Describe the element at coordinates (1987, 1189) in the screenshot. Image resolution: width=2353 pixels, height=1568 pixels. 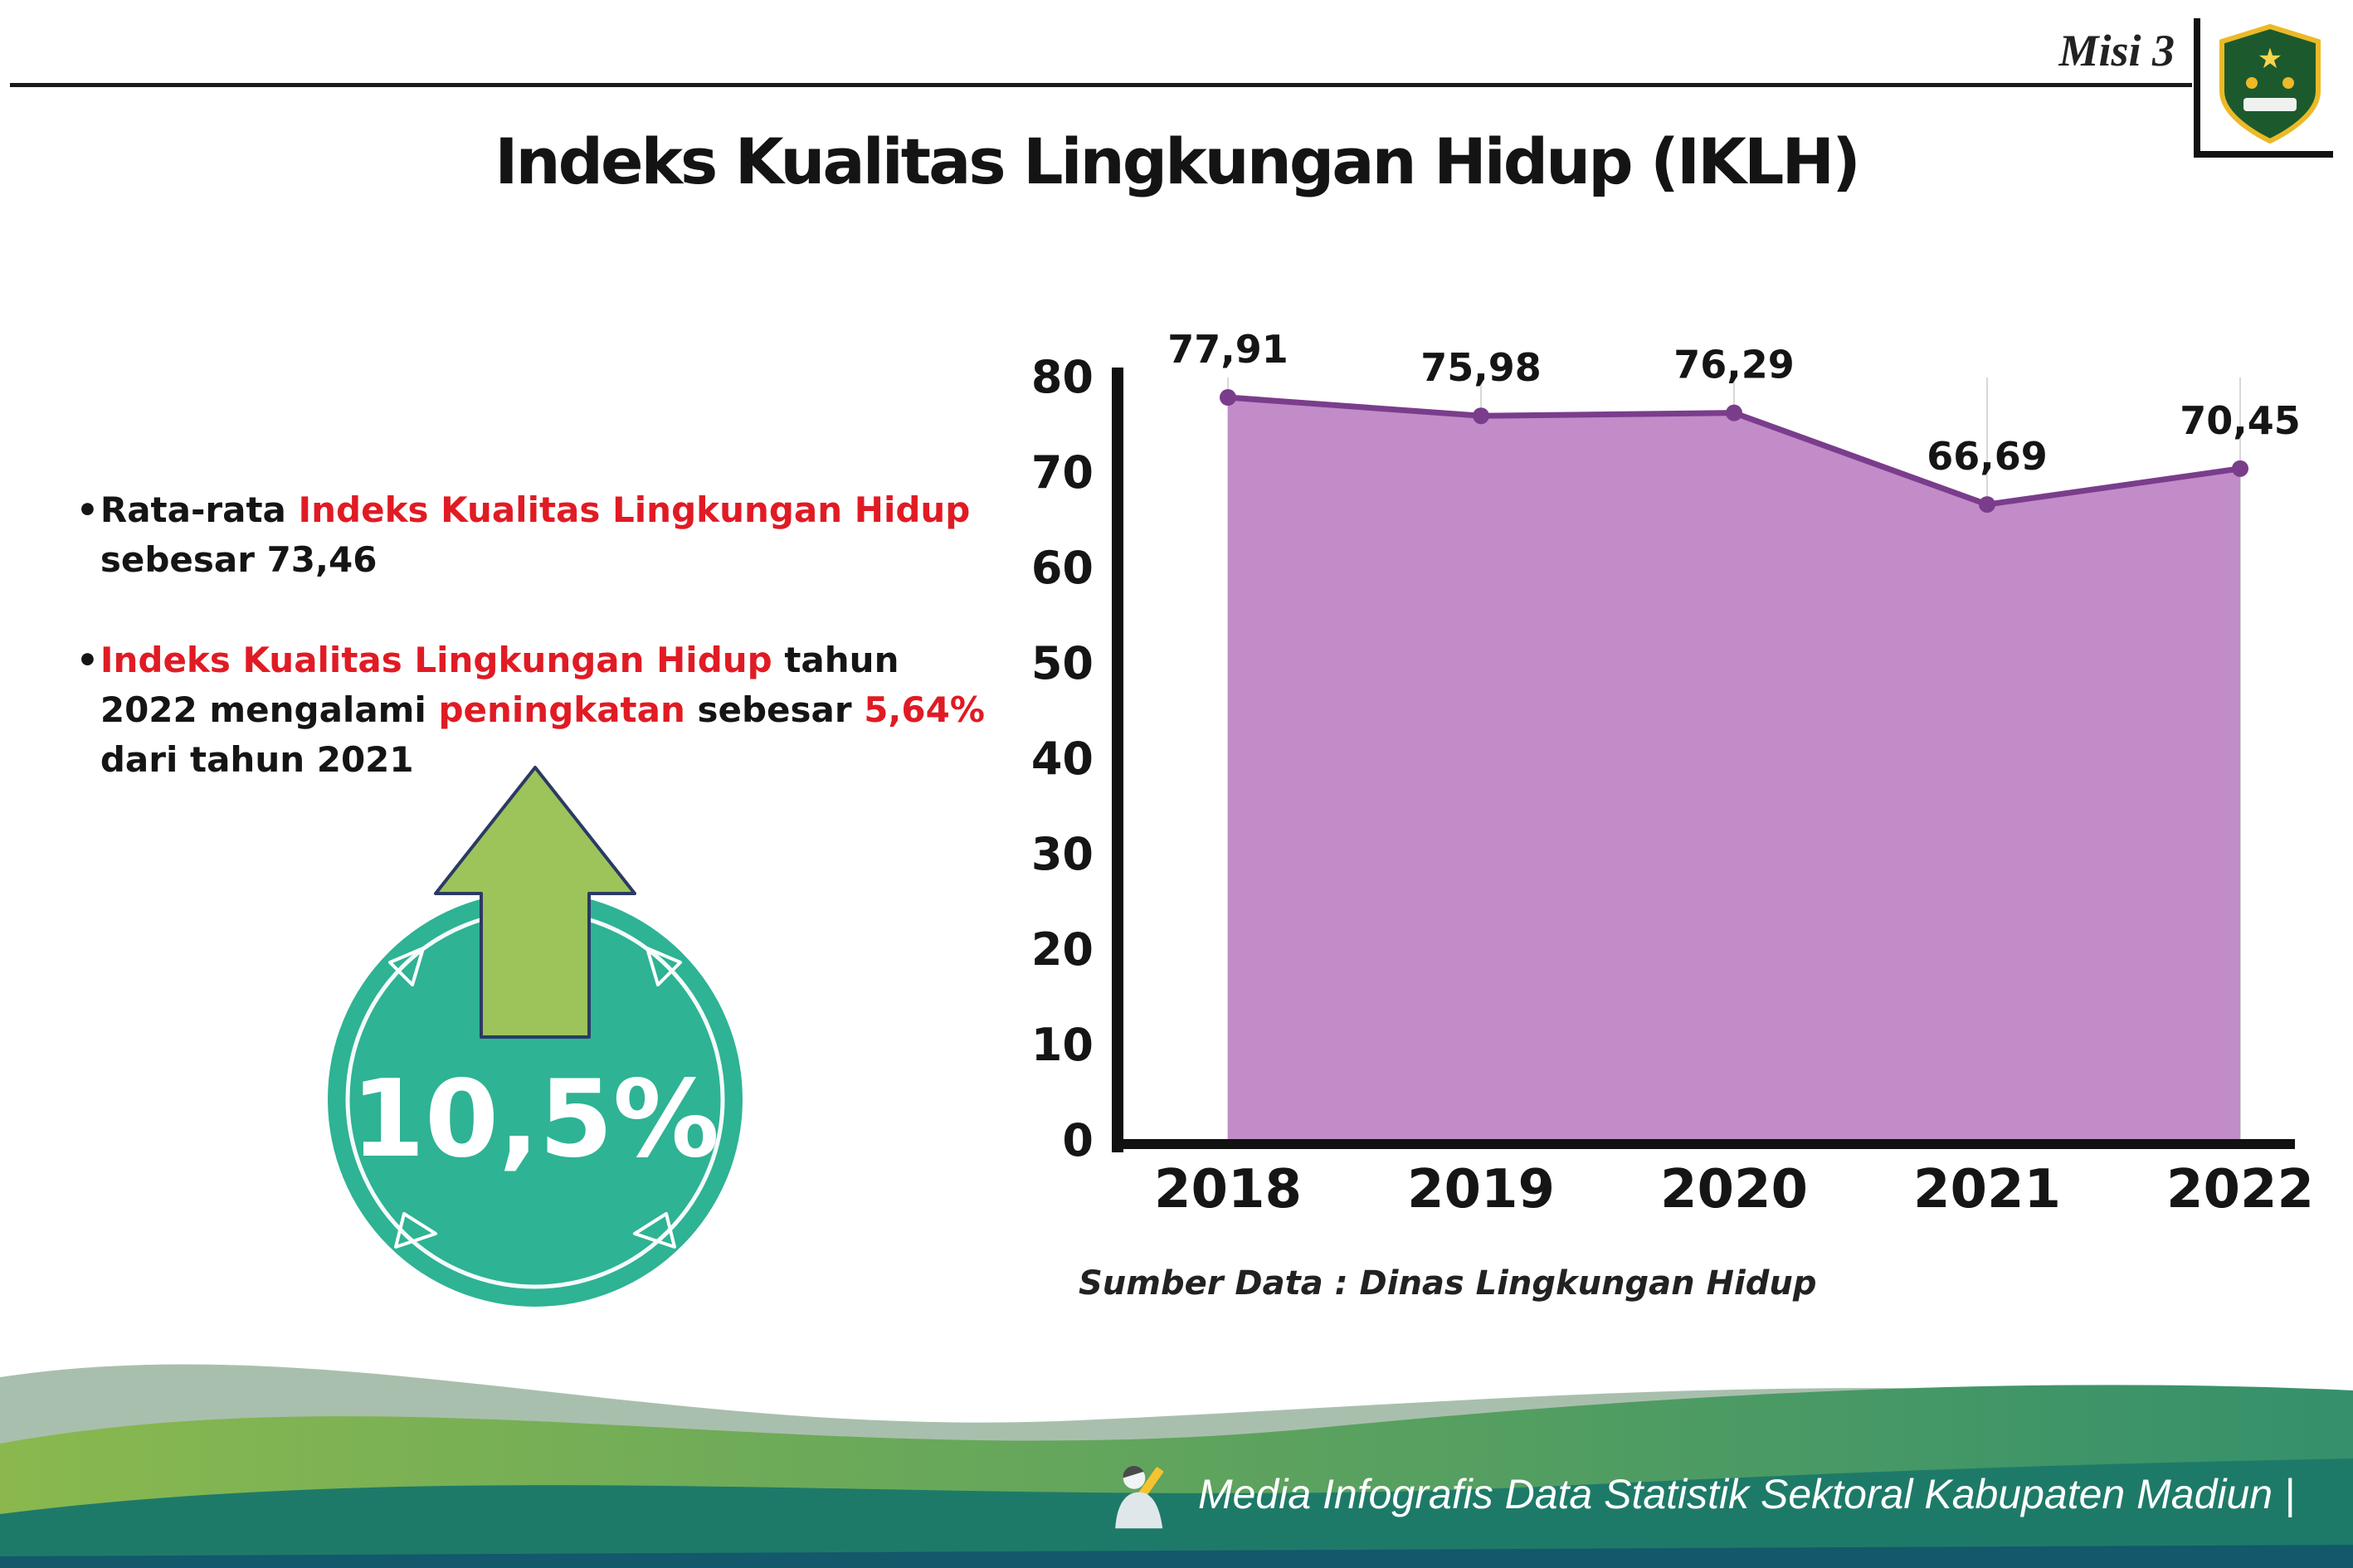
I see `x-tick-label: 2021` at that location.